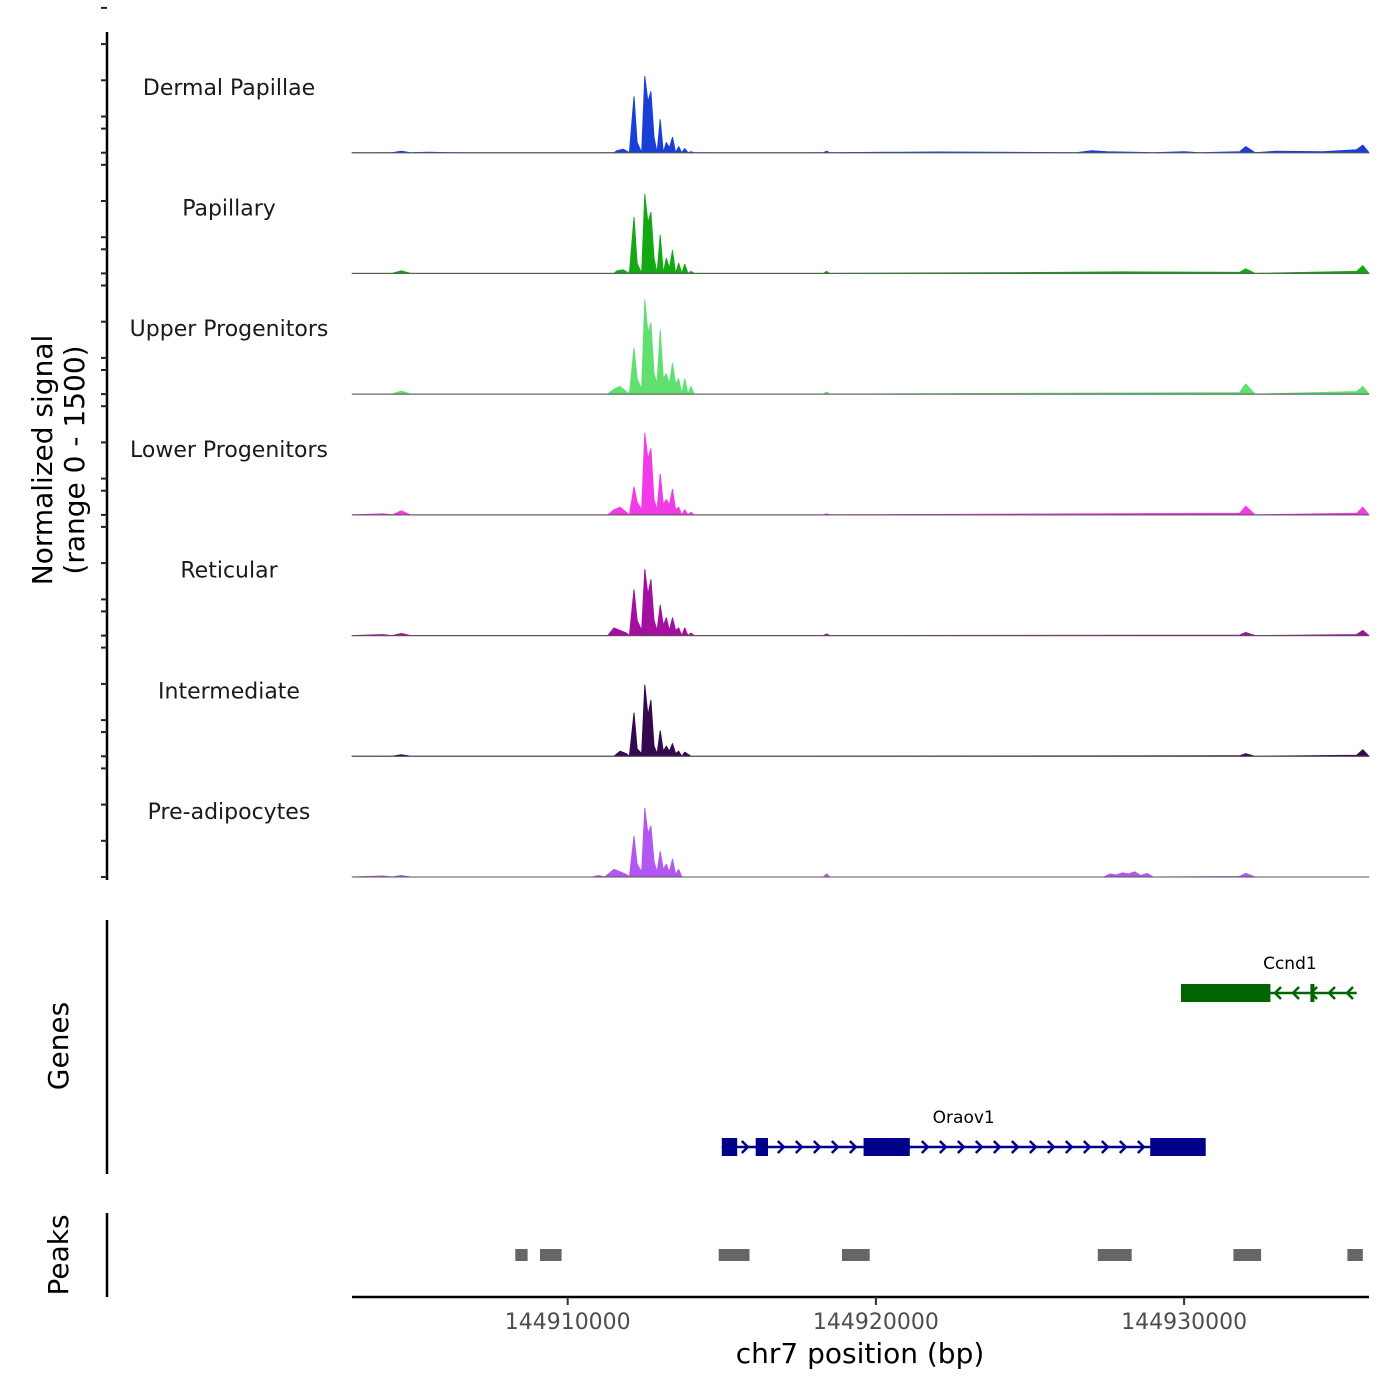  Describe the element at coordinates (229, 450) in the screenshot. I see `track-label: Lower Progenitors` at that location.